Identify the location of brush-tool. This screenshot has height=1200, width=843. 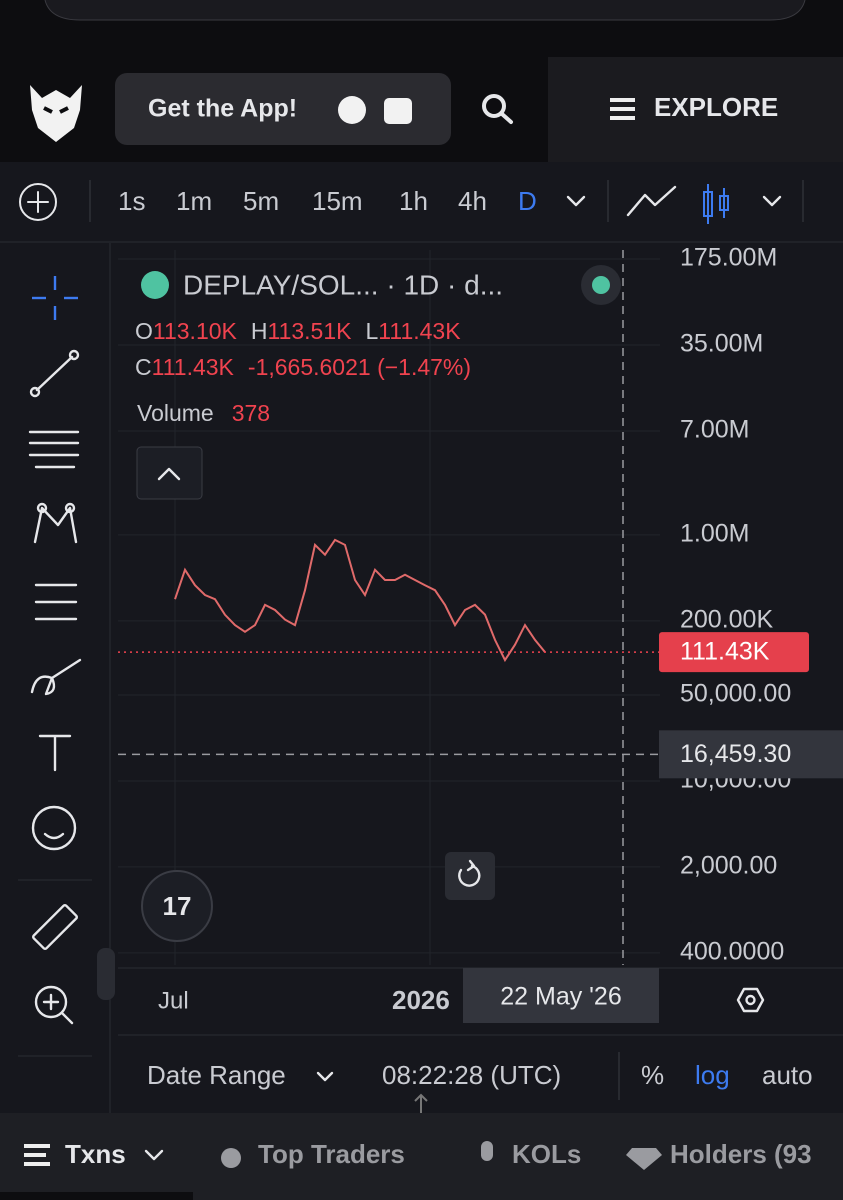
(56, 677).